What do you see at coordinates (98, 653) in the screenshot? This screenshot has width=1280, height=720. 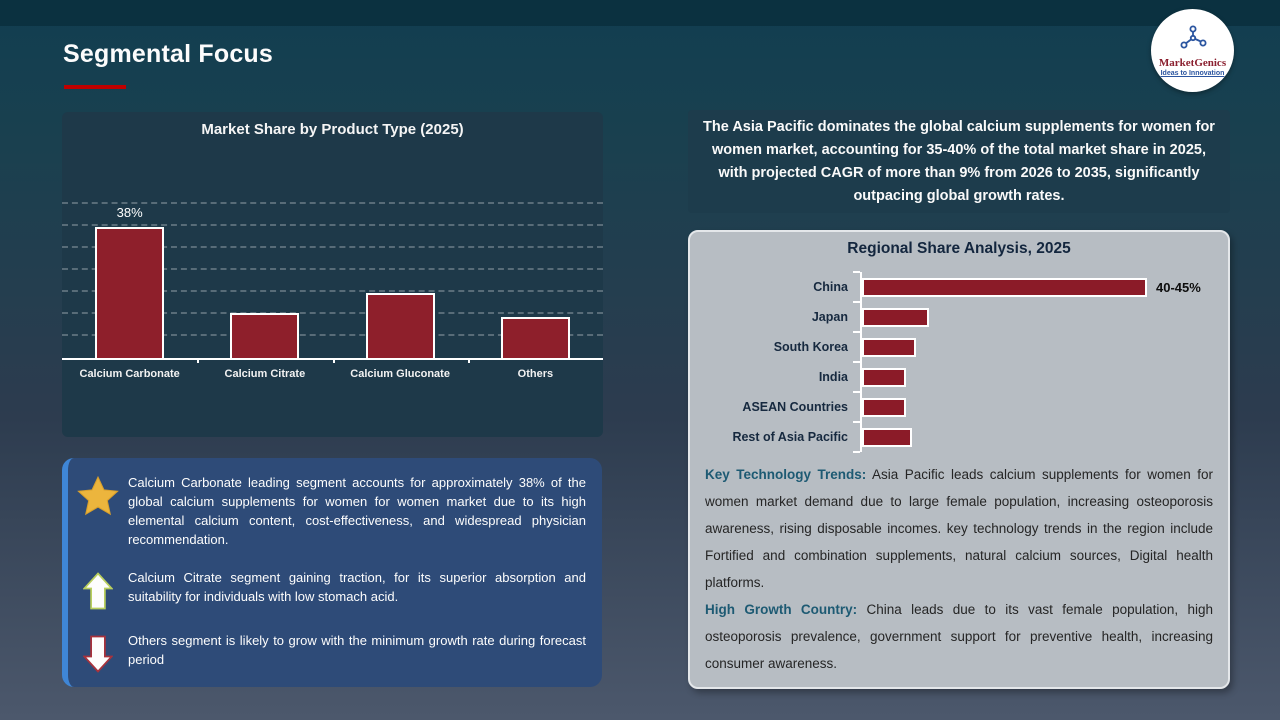 I see `arrow-down-icon` at bounding box center [98, 653].